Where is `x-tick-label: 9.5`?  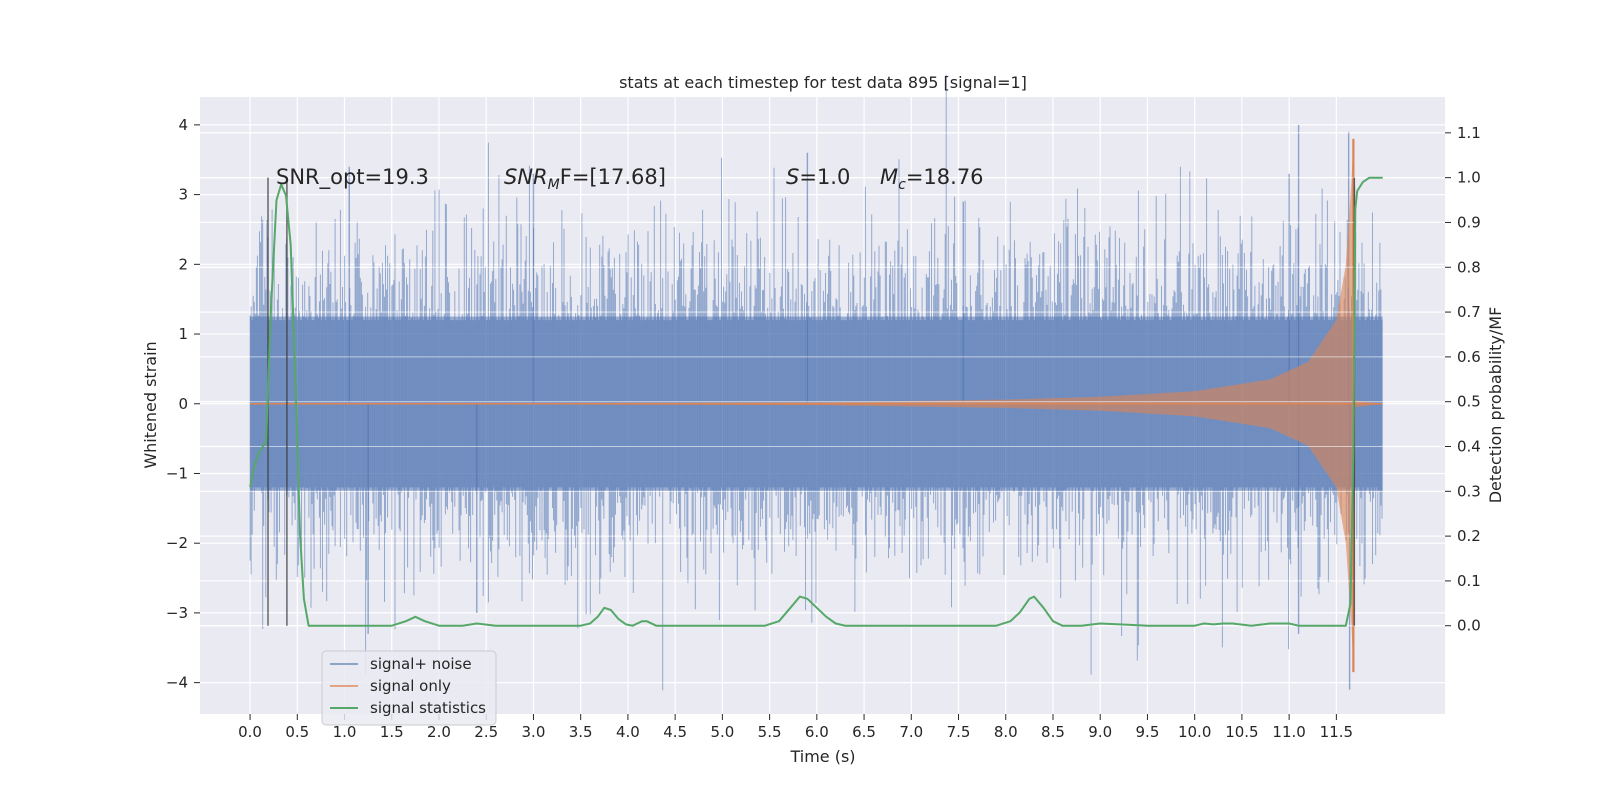
x-tick-label: 9.5 is located at coordinates (1148, 732).